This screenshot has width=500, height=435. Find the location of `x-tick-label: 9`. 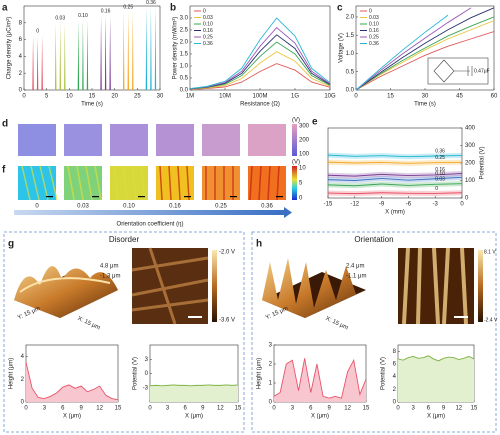

x-tick-label: 9 is located at coordinates (330, 409).